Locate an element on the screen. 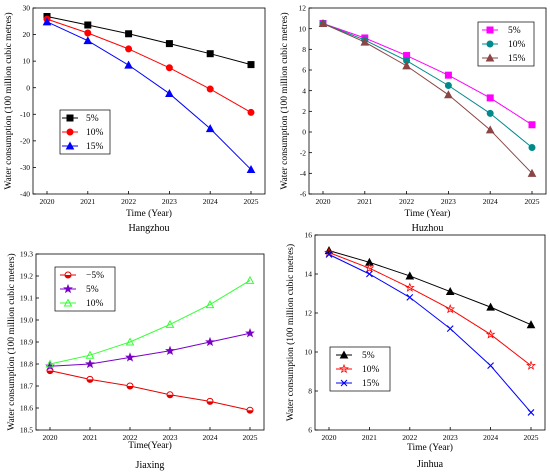 The width and height of the screenshot is (550, 474). y-tick-label: 30 is located at coordinates (27, 8).